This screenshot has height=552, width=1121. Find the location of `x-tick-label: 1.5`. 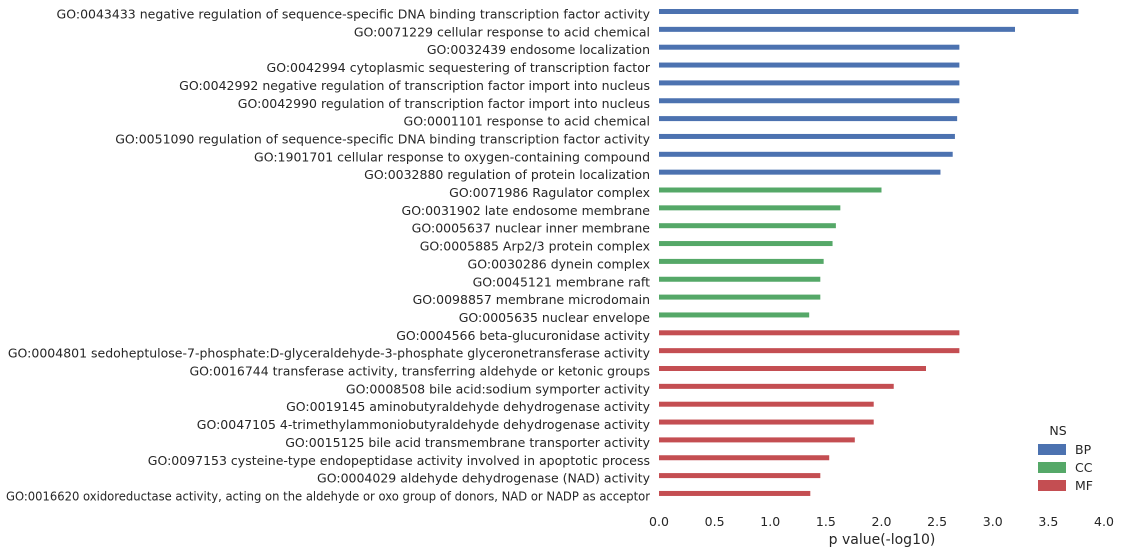

x-tick-label: 1.5 is located at coordinates (826, 521).